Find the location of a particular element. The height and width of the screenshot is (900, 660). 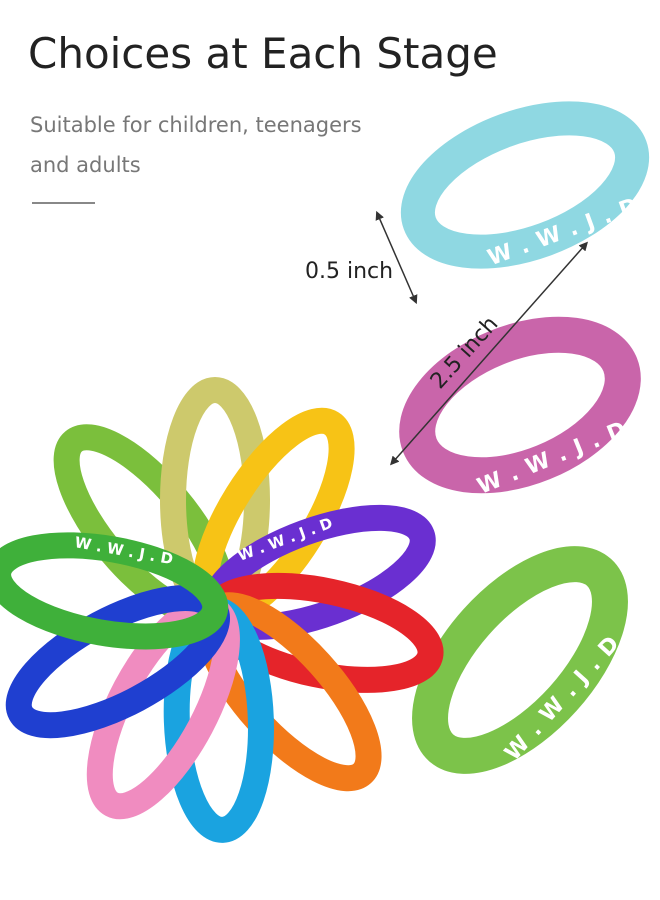

bracelet-magenta: W . W . J . D is located at coordinates (520, 408).